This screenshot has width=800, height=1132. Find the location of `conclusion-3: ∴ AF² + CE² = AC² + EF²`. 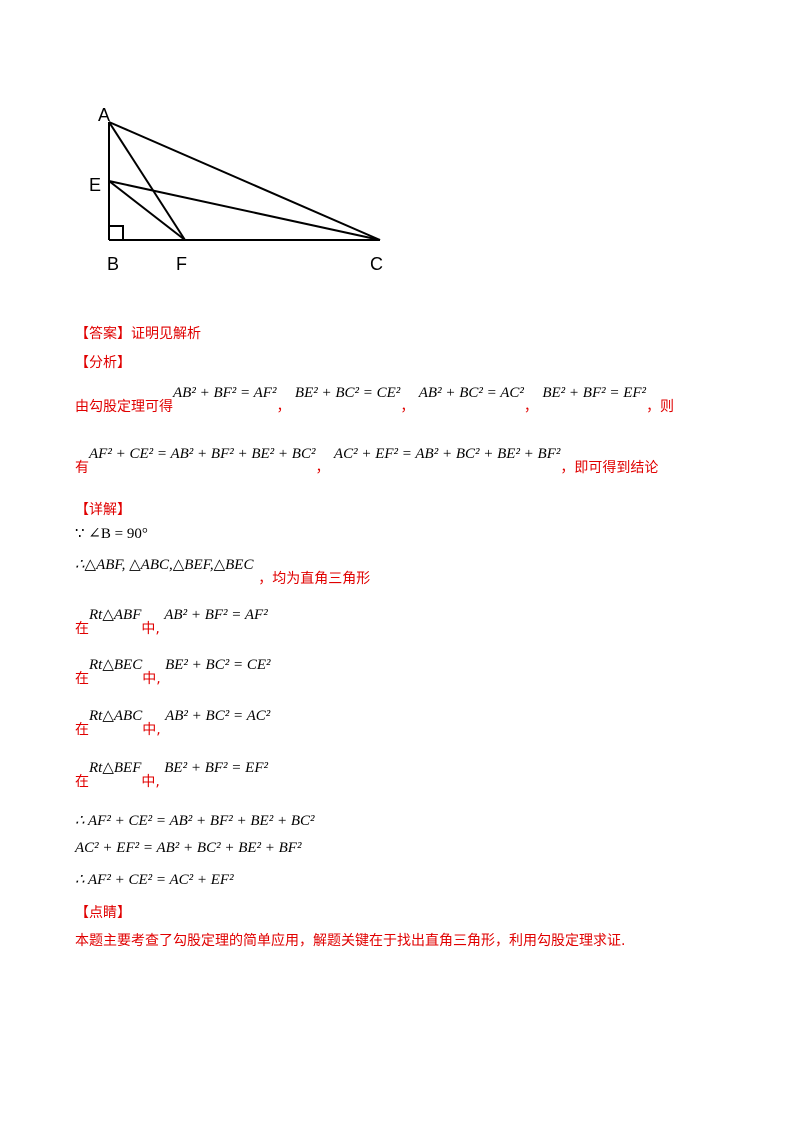

conclusion-3: ∴ AF² + CE² = AC² + EF² is located at coordinates (154, 880).